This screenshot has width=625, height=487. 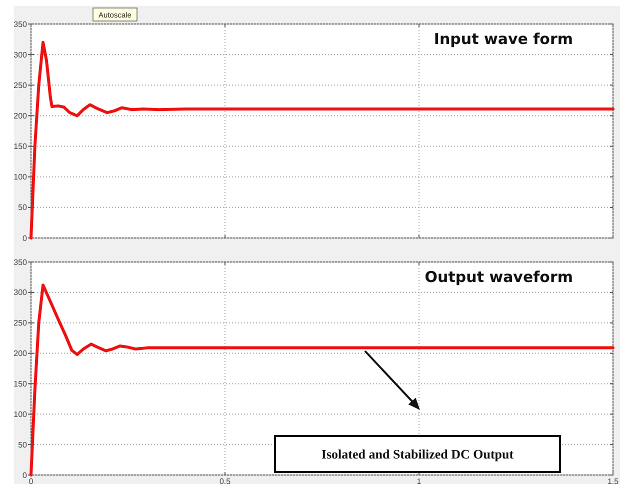 I want to click on chart-title: Output waveform, so click(x=498, y=277).